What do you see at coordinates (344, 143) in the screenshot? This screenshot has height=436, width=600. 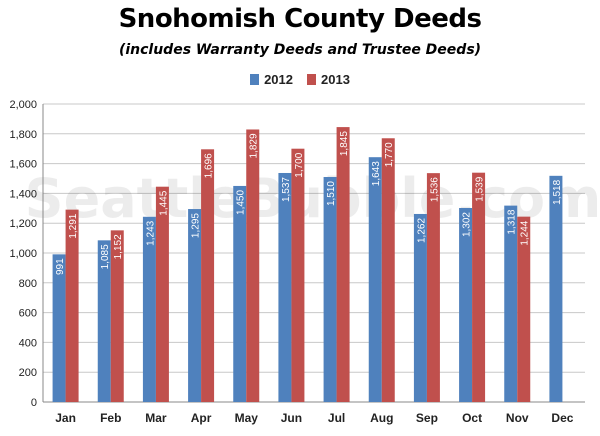 I see `data-label-2013: 1,845` at bounding box center [344, 143].